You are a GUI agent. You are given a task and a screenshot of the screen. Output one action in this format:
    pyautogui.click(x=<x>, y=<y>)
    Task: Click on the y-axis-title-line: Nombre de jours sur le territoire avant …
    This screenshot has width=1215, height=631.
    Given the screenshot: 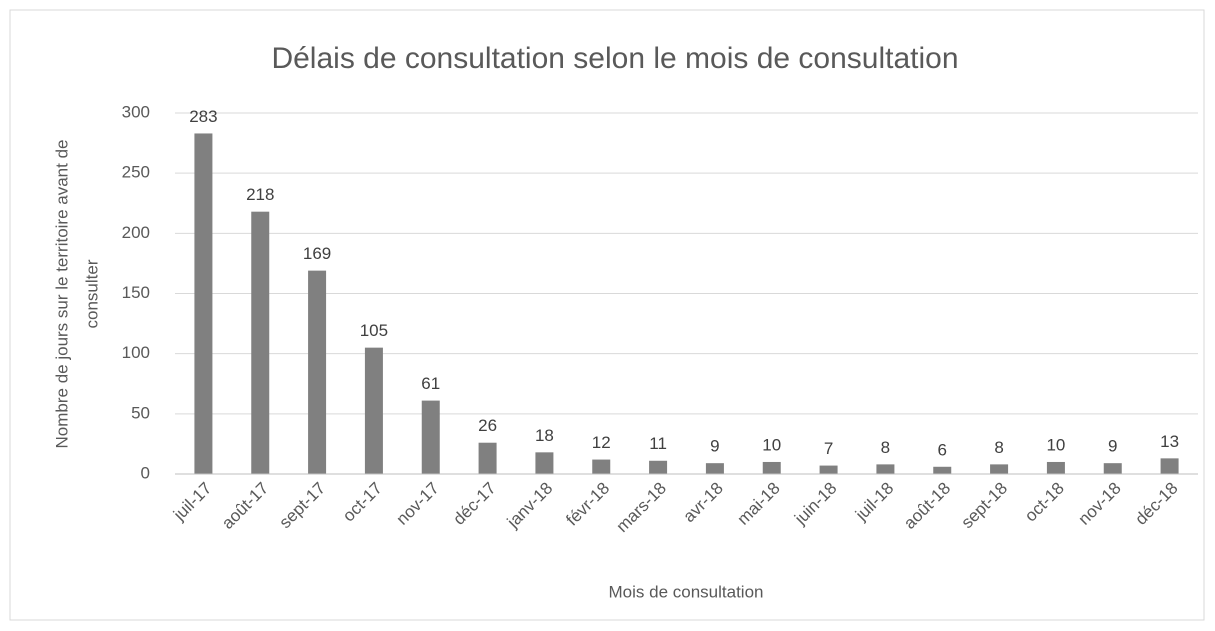 What is the action you would take?
    pyautogui.click(x=61, y=294)
    